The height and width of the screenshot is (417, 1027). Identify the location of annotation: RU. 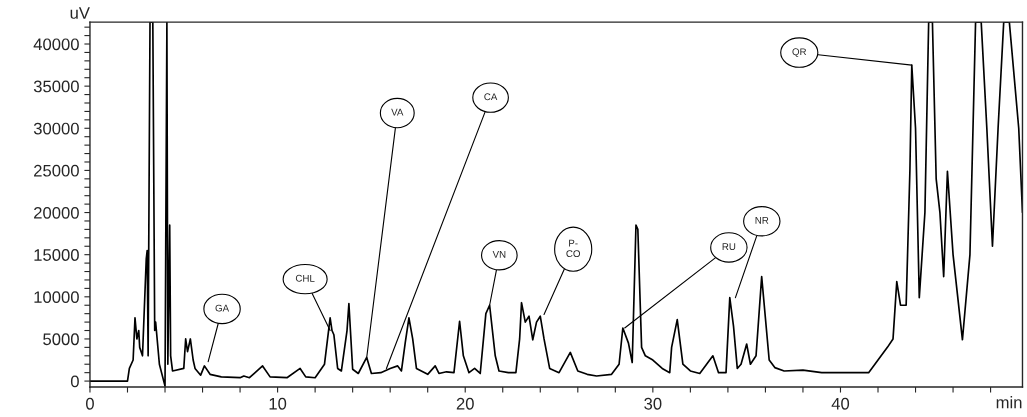
(729, 247).